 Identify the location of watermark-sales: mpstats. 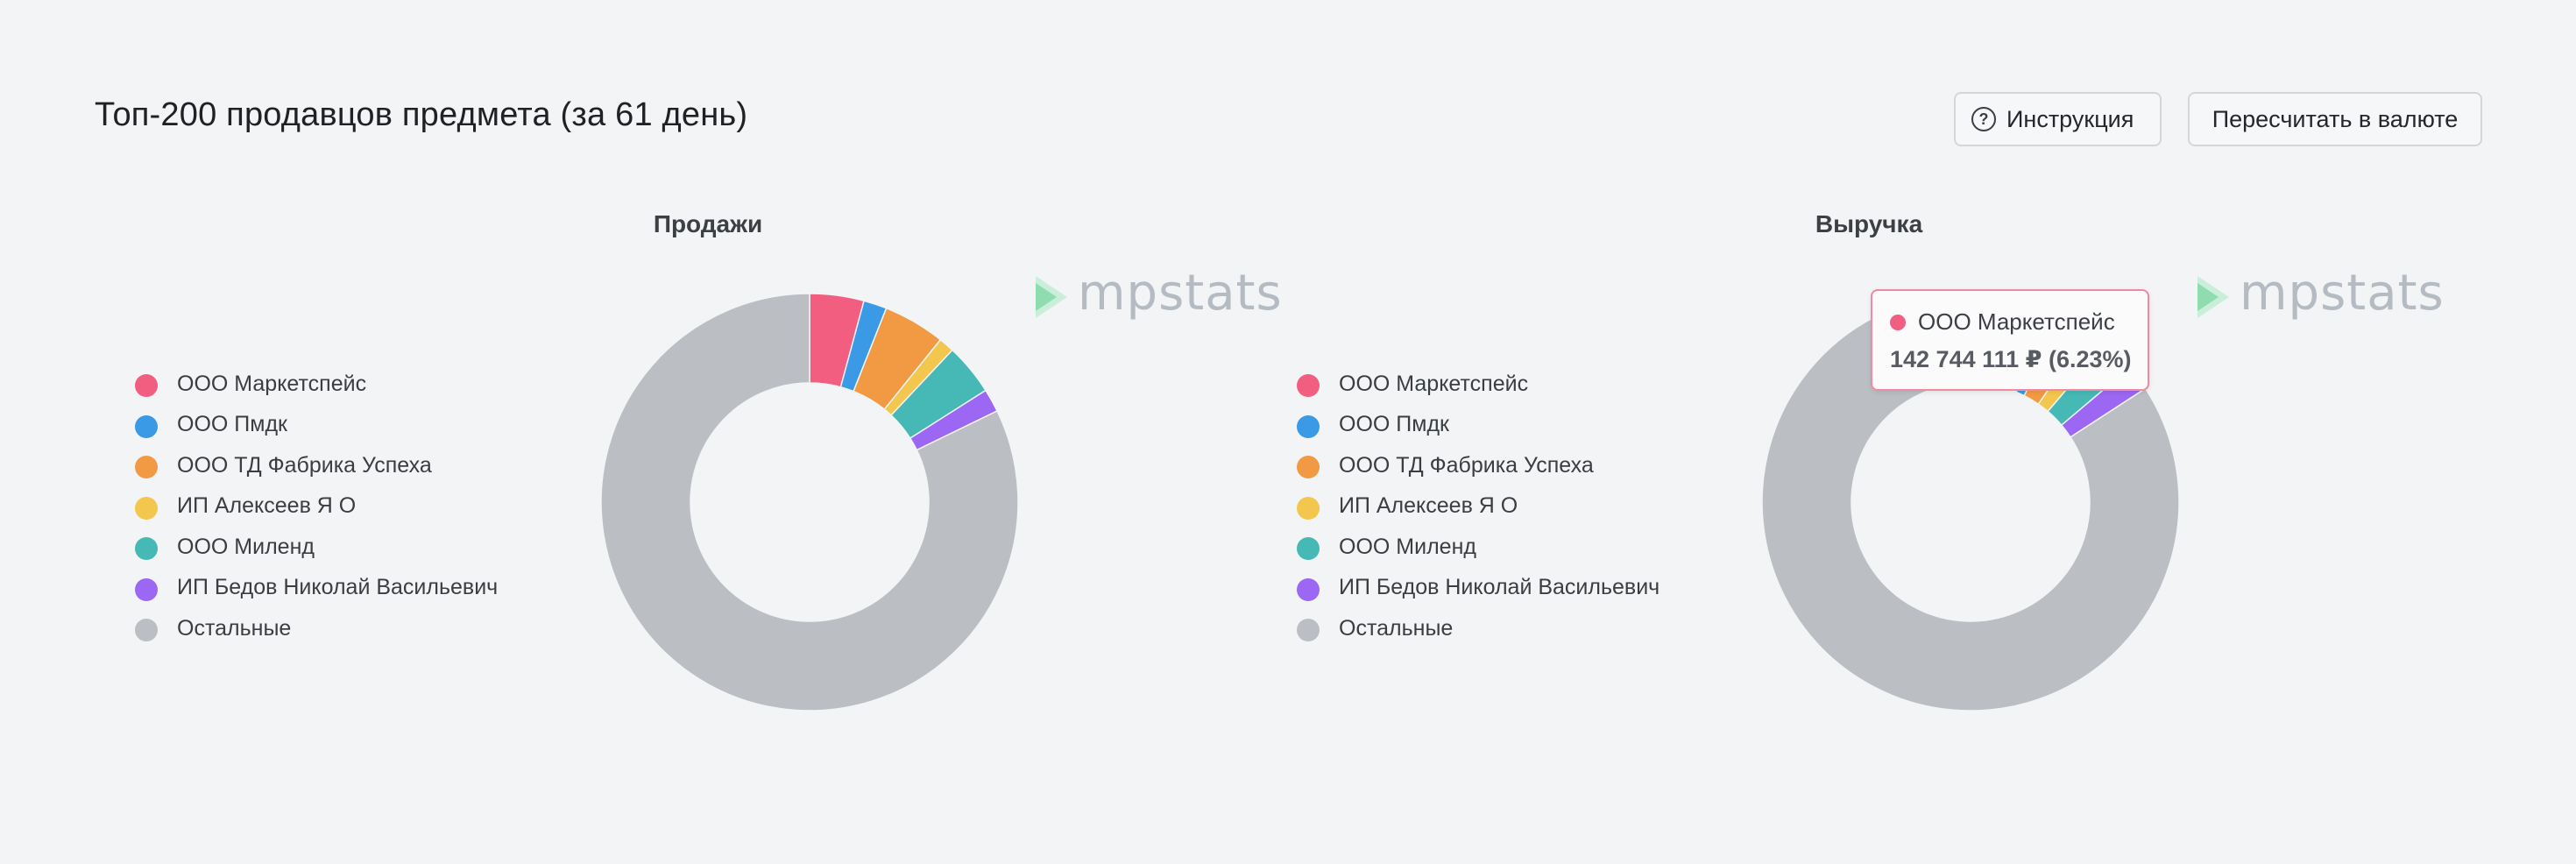
(1158, 295).